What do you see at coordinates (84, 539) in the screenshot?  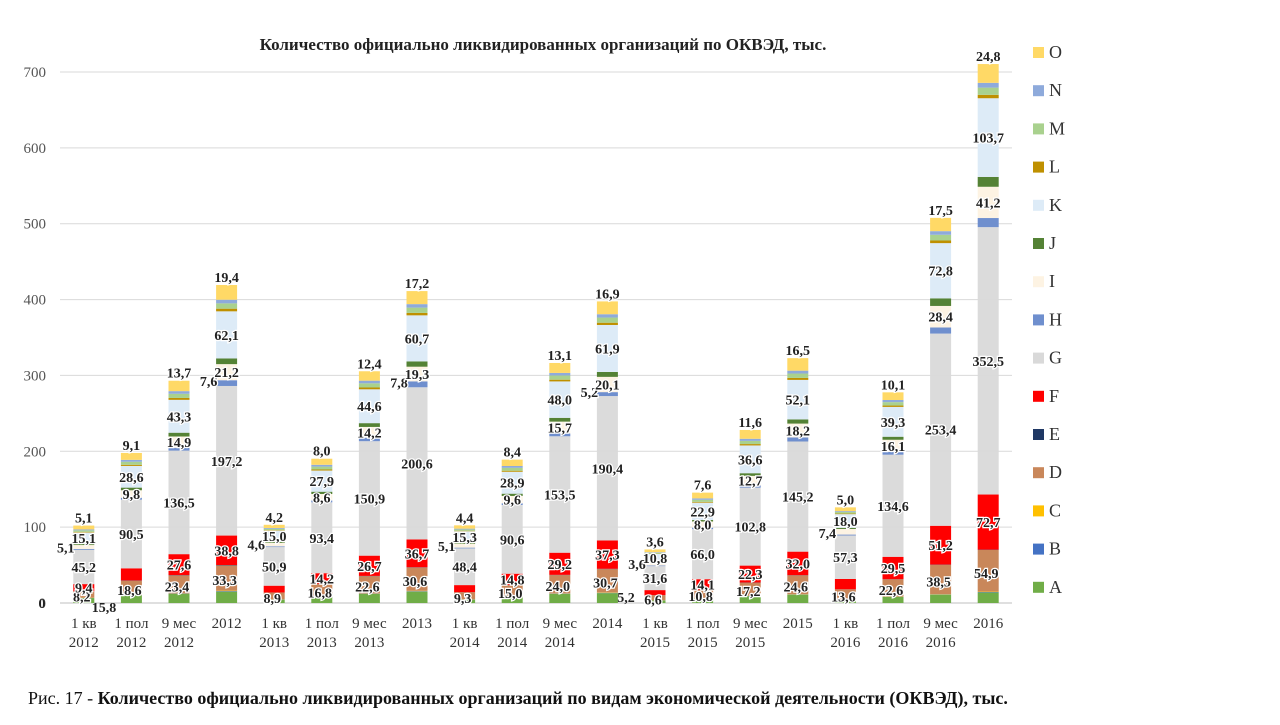 I see `data-label-K: 15,1` at bounding box center [84, 539].